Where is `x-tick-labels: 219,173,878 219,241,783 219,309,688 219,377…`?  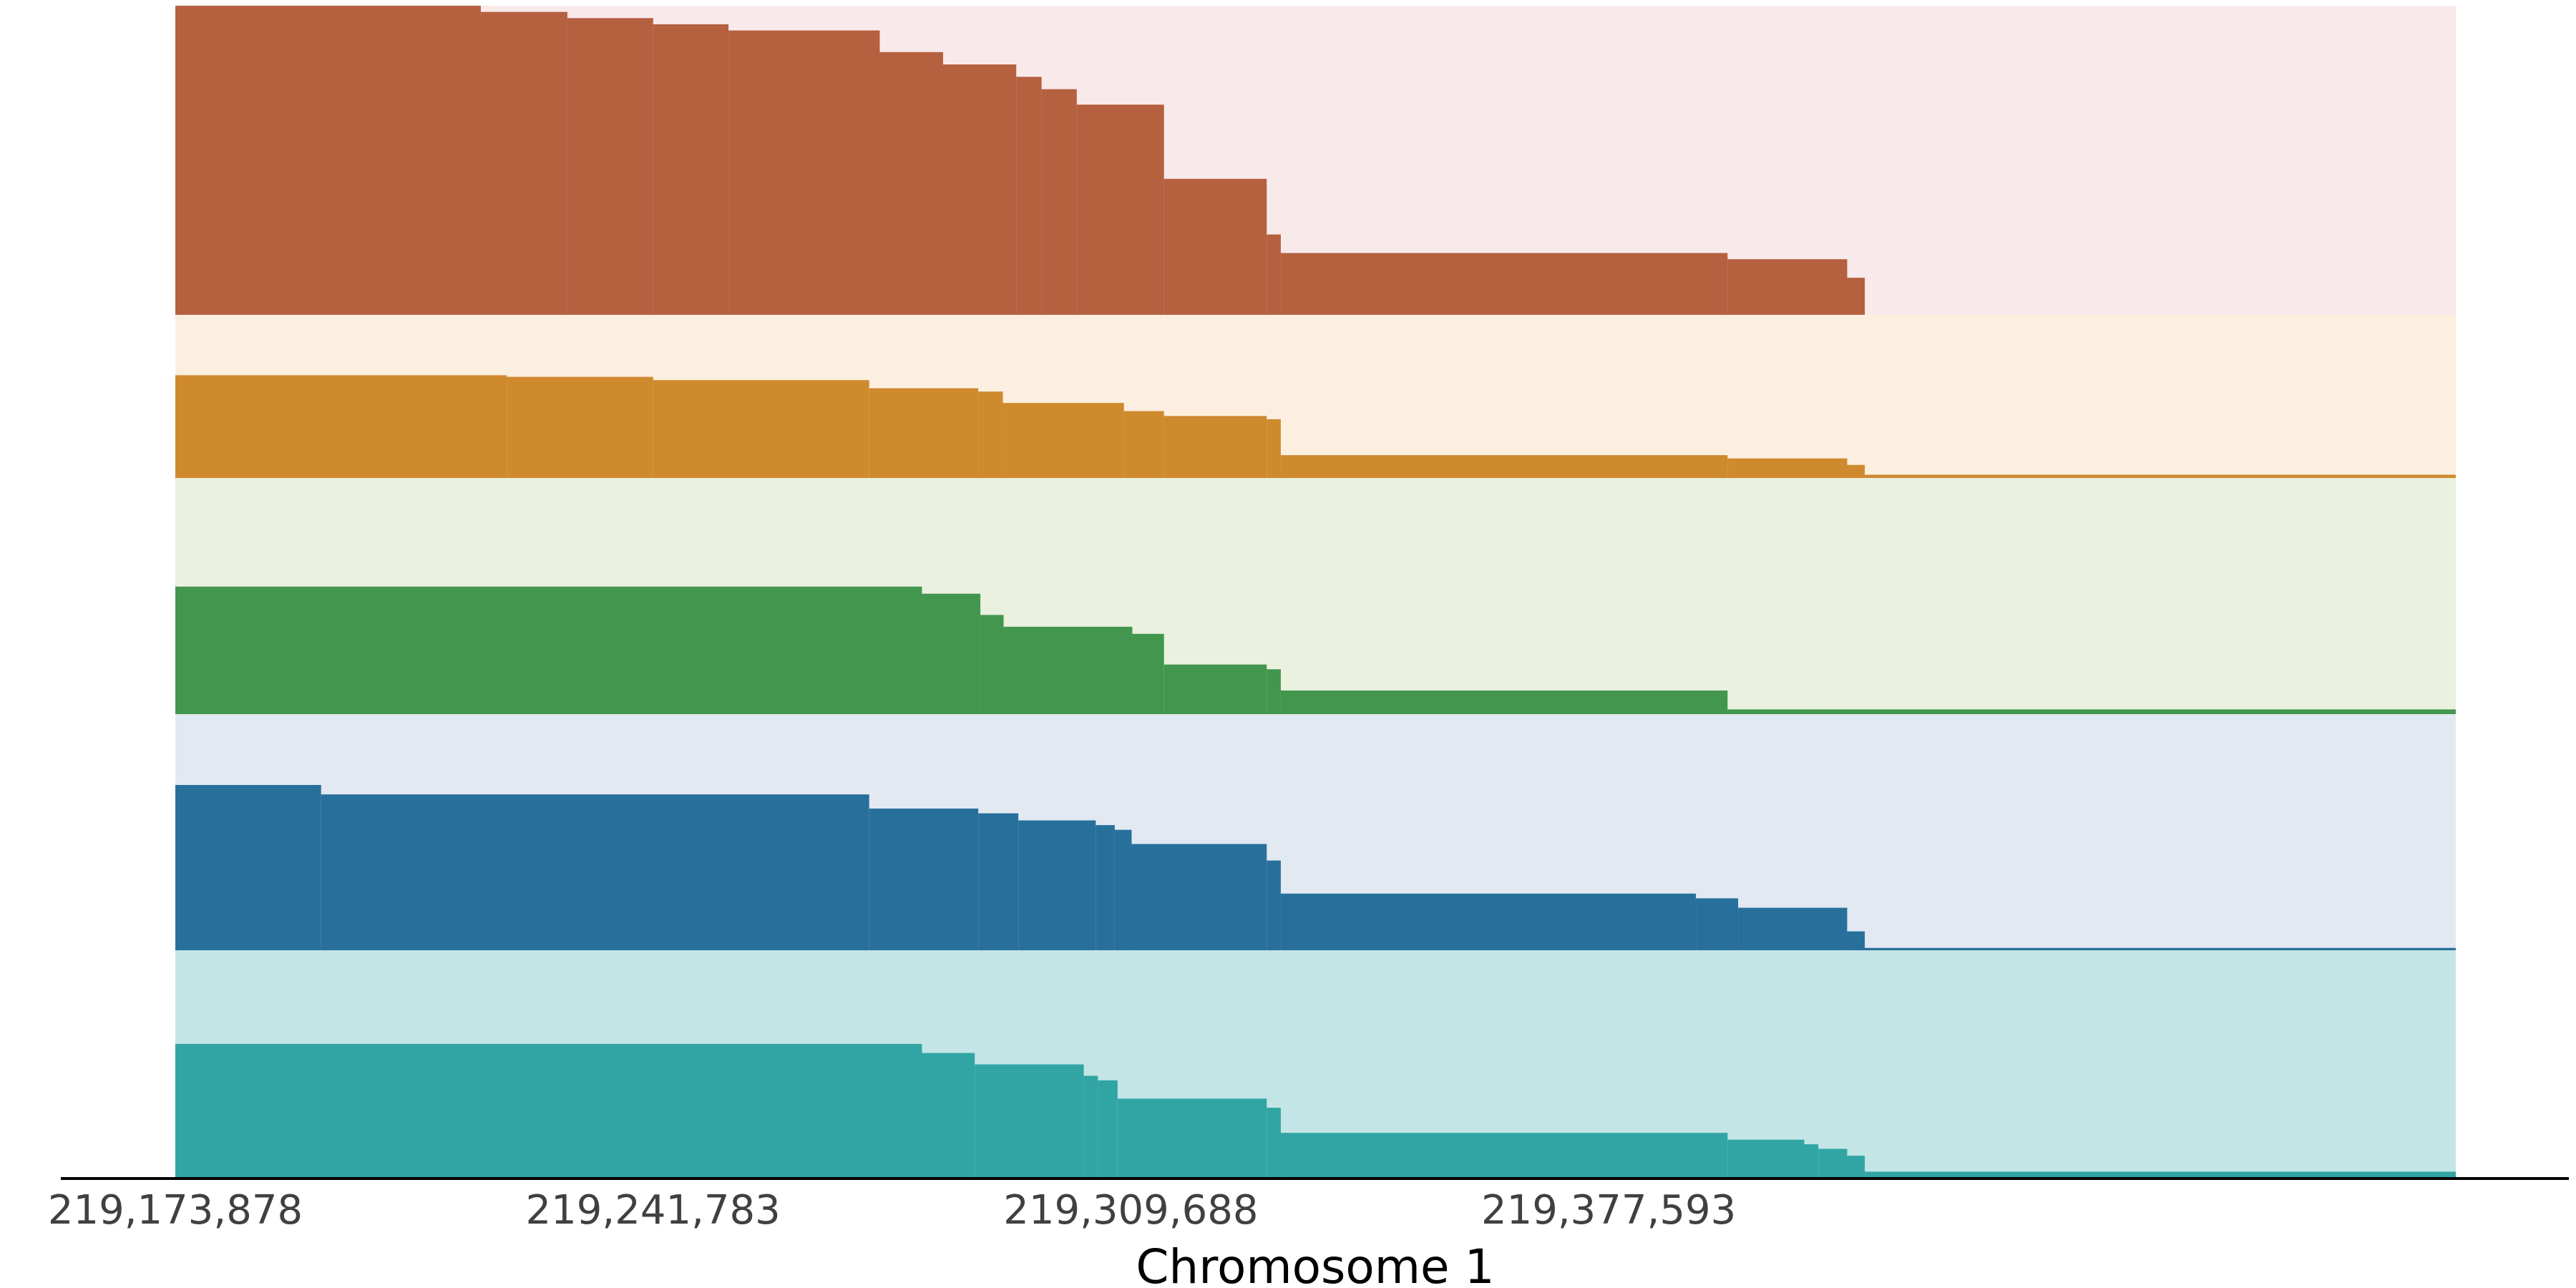 x-tick-labels: 219,173,878 219,241,783 219,309,688 219,377… is located at coordinates (892, 1210).